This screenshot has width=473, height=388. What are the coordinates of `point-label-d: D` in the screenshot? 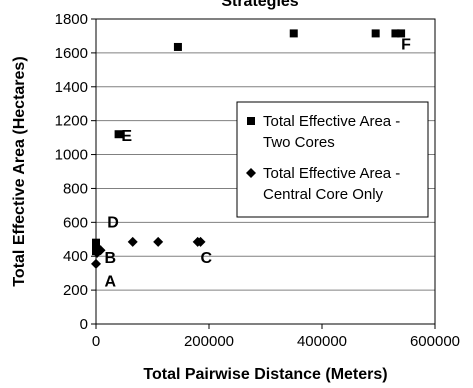 It's located at (113, 222).